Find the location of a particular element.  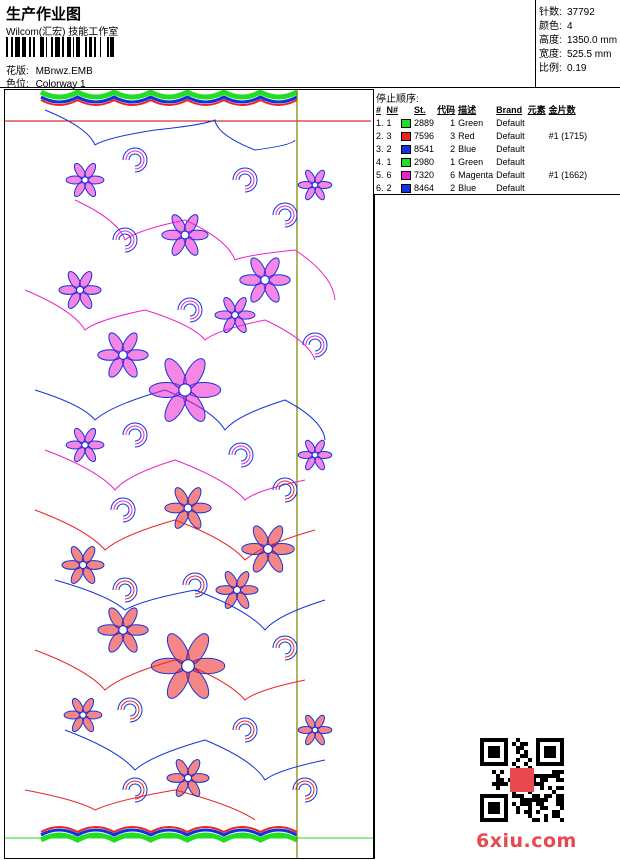

row-sequin: #1 (1662) is located at coordinates (568, 174).